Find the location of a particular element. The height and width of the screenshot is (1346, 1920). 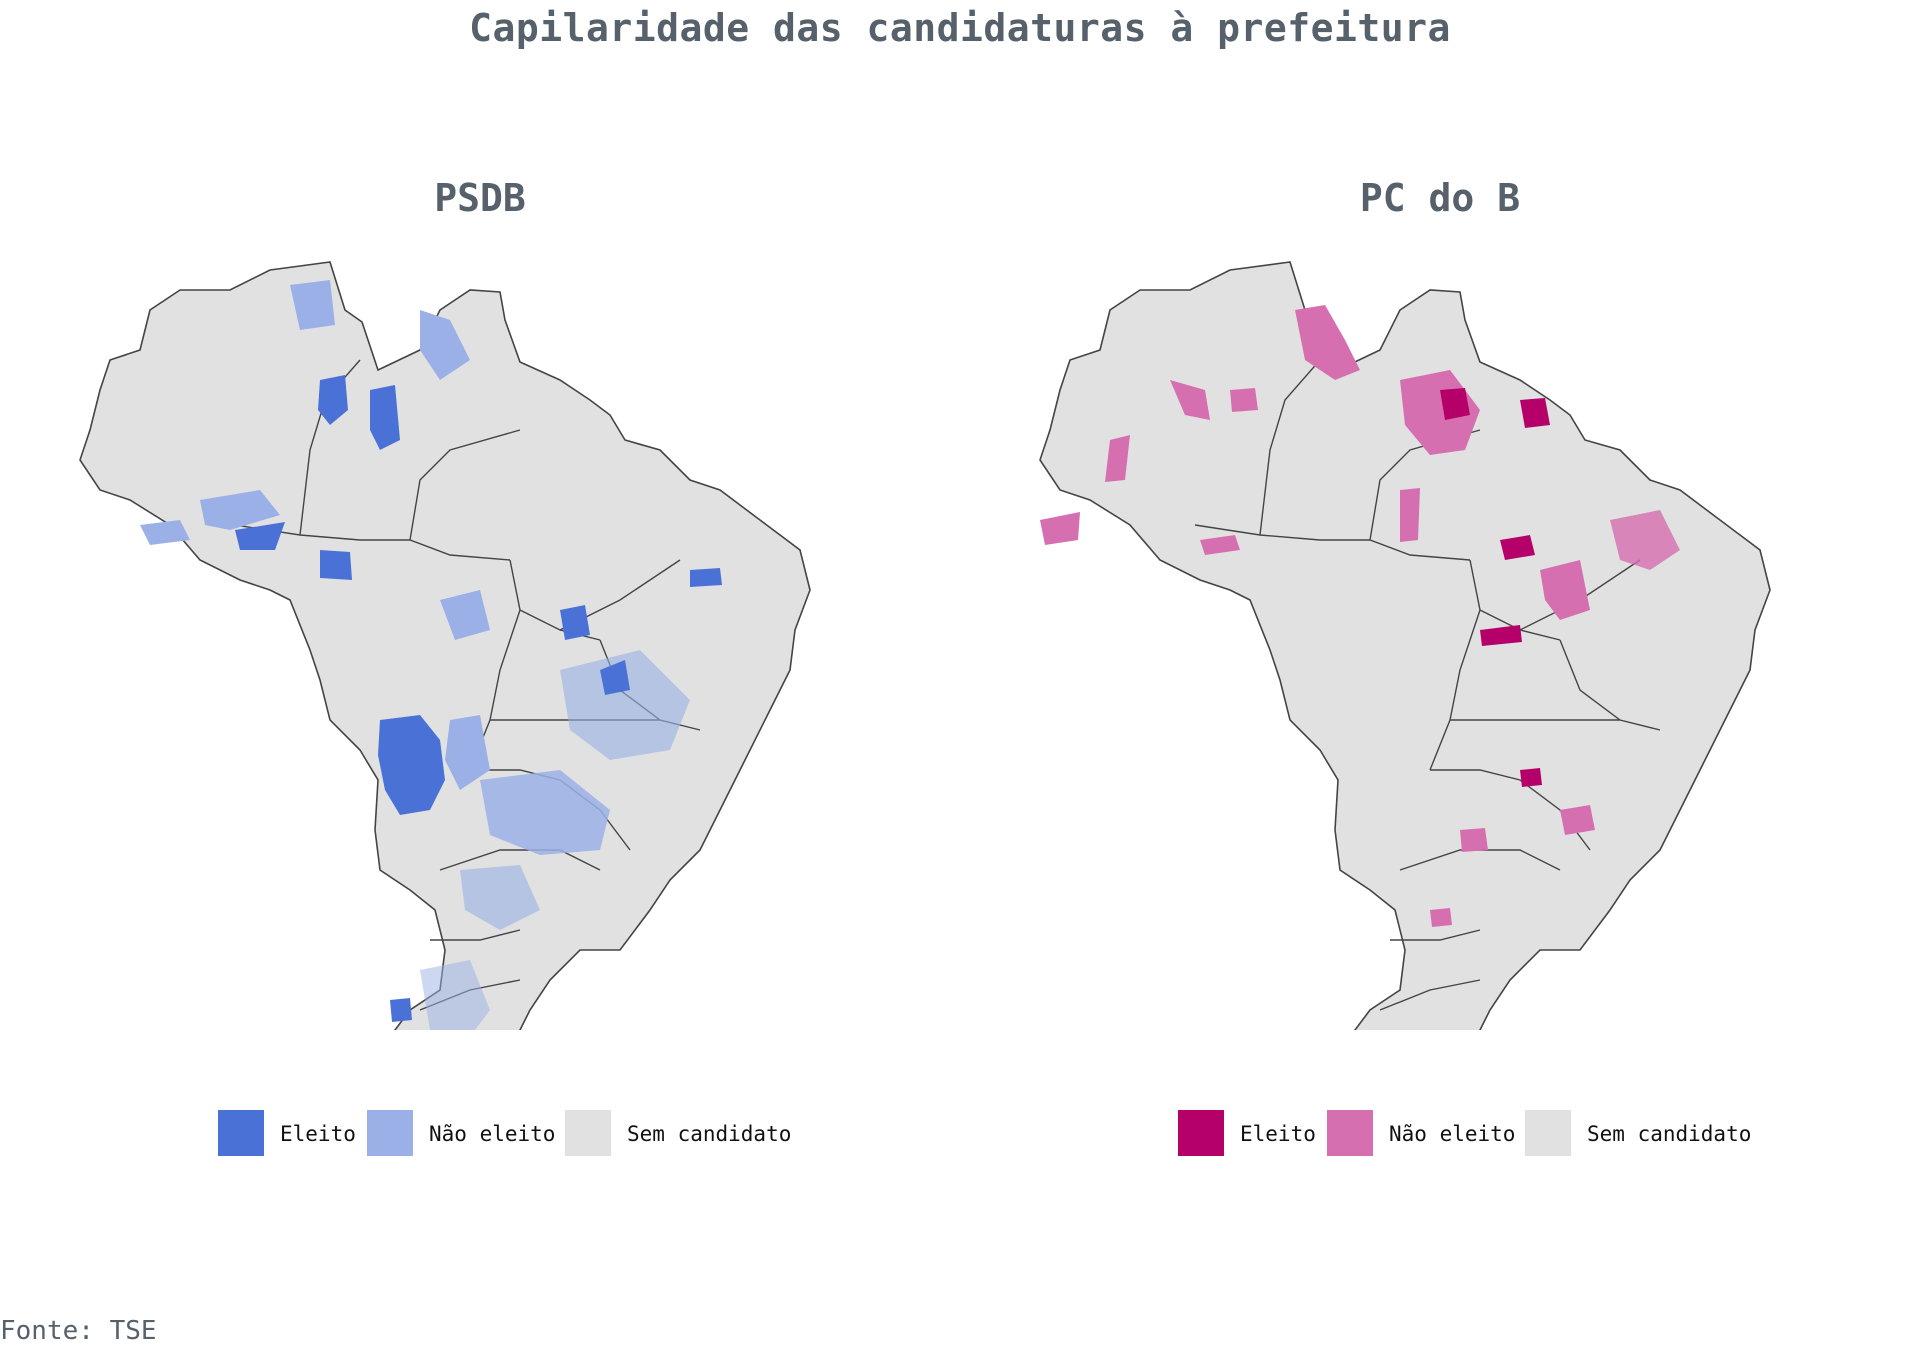

region-elected-ms is located at coordinates (411, 765).